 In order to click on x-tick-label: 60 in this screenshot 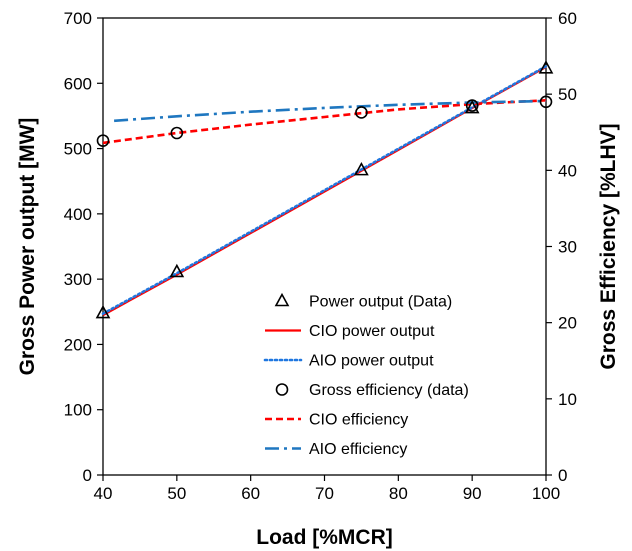, I will do `click(250, 493)`.